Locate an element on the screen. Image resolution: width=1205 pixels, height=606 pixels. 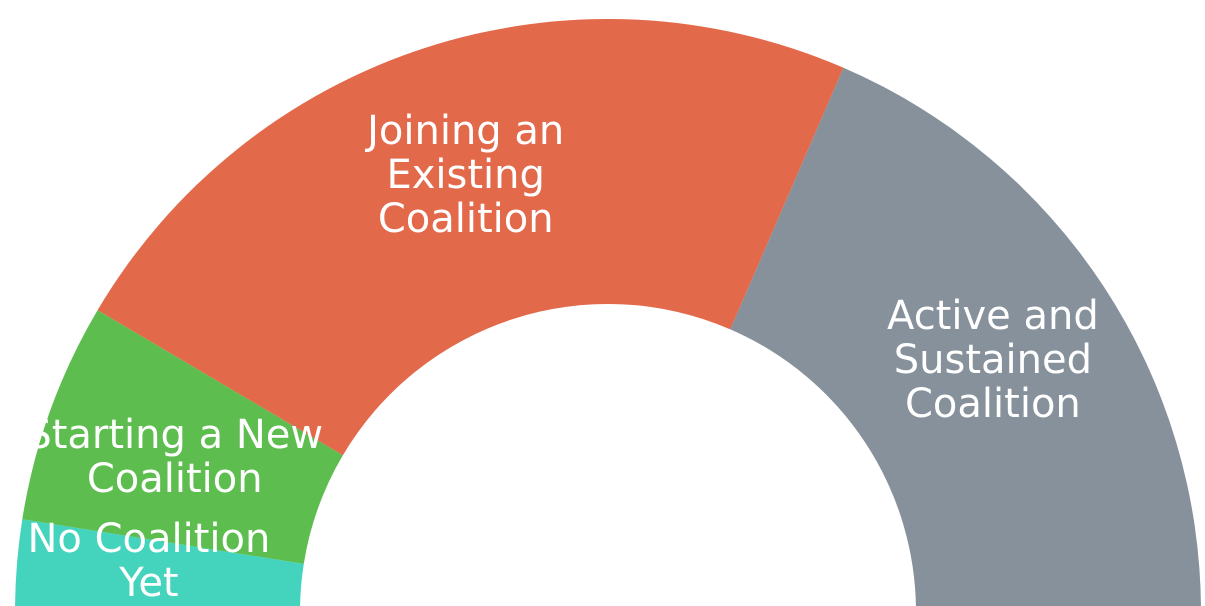
data-label-line: Yet is located at coordinates (148, 583).